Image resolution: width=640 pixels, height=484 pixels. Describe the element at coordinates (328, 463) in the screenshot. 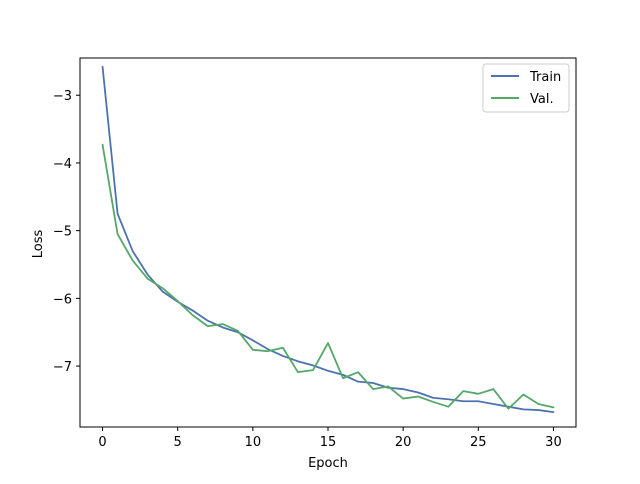

I see `x-axis-label: Epoch` at that location.